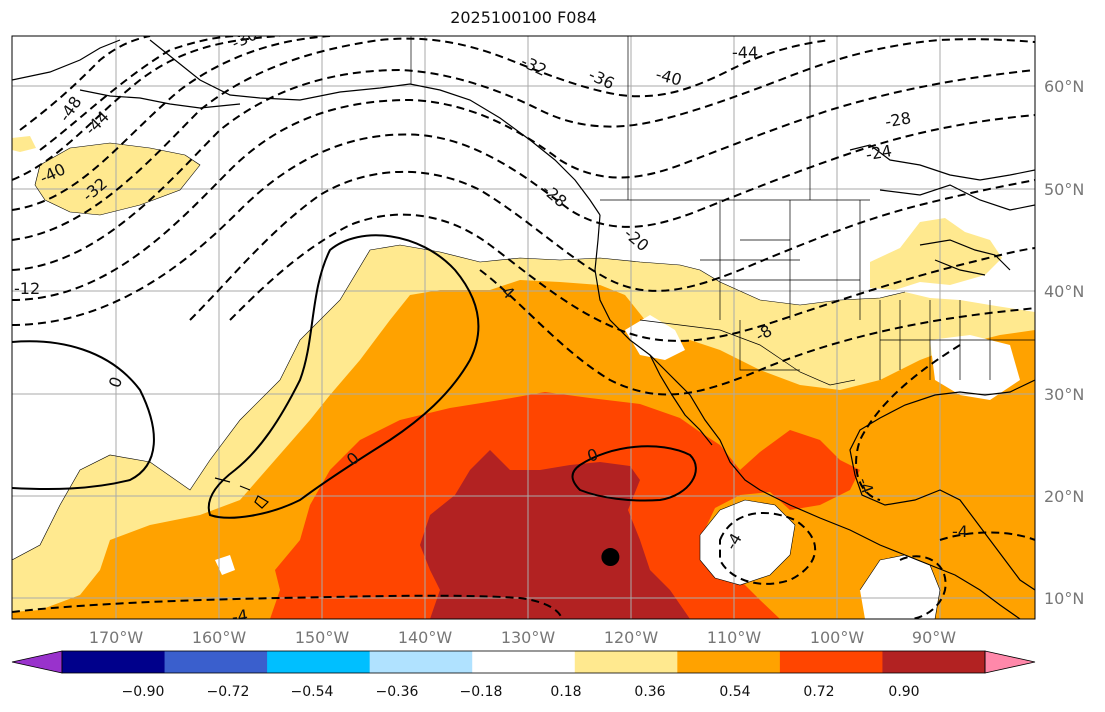 This screenshot has height=712, width=1105. I want to click on colorbar-tick-label: 0.36, so click(649, 692).